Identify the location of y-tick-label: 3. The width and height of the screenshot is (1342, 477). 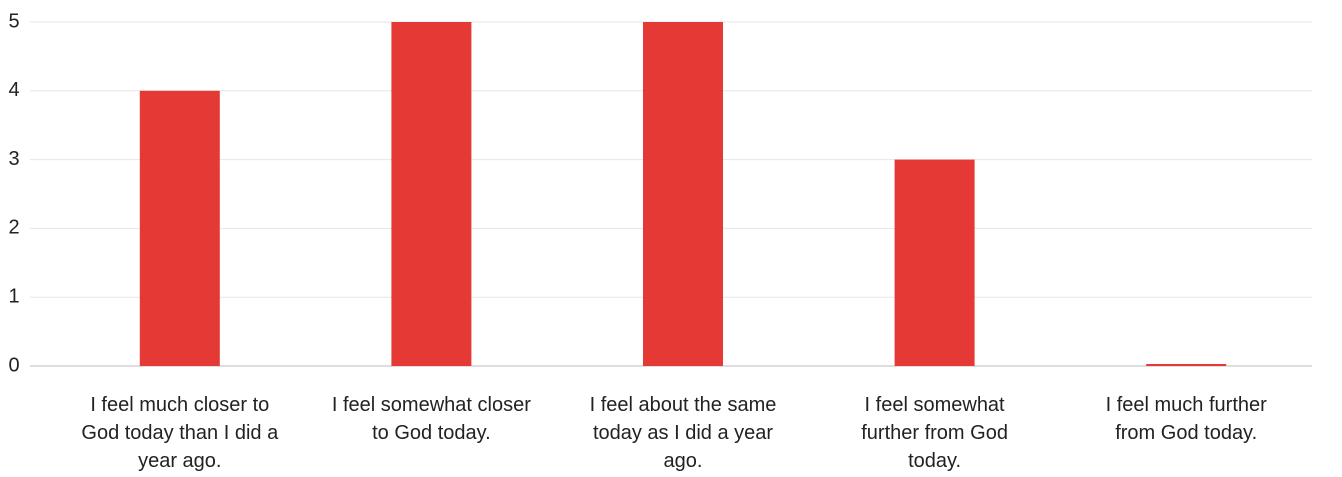
(13, 159).